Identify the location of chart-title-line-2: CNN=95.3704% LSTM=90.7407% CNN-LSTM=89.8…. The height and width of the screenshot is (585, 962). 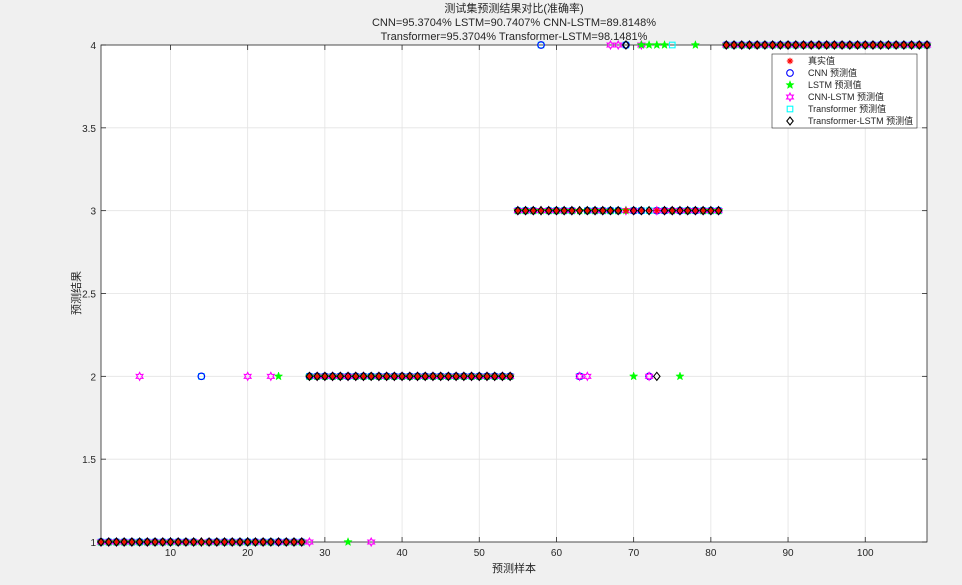
(514, 23).